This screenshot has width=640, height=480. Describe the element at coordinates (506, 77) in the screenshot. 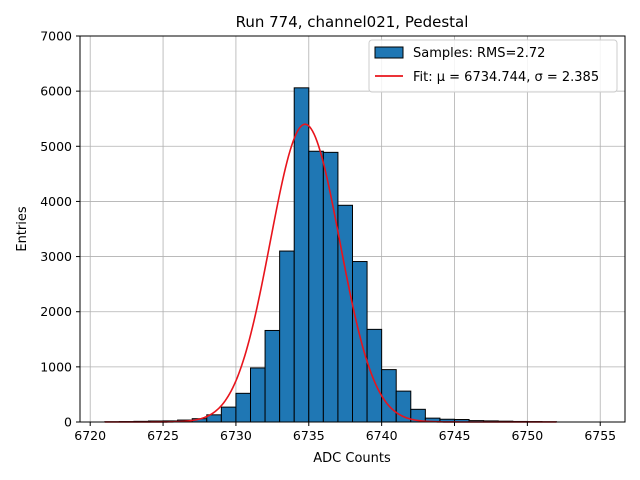

I see `legend-fit-label: Fit: μ = 6734.744, σ = 2.385` at that location.